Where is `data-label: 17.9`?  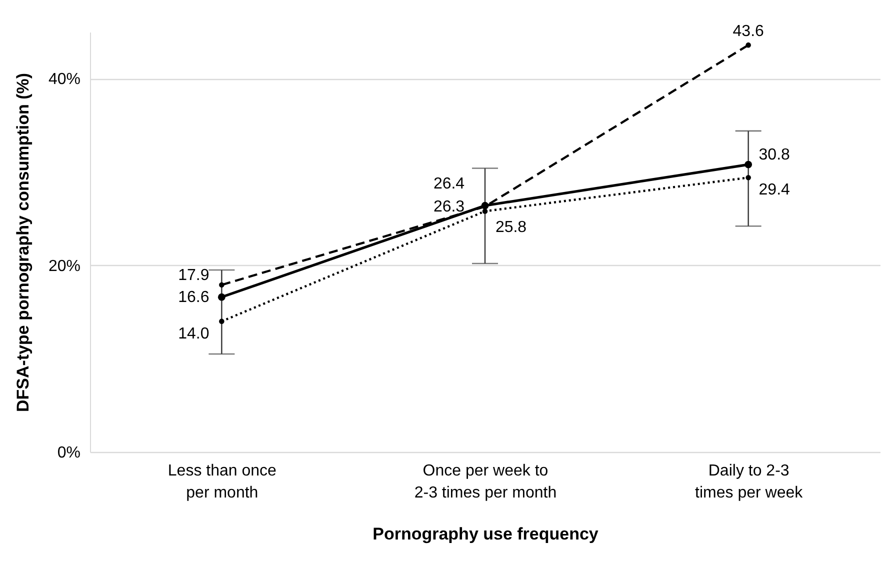
data-label: 17.9 is located at coordinates (194, 275).